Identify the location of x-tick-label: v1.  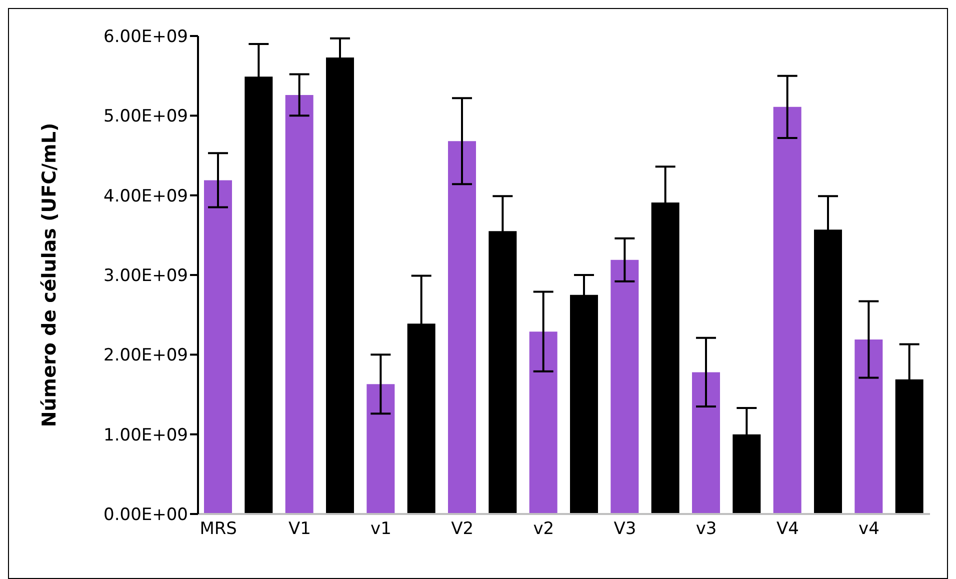
(381, 529).